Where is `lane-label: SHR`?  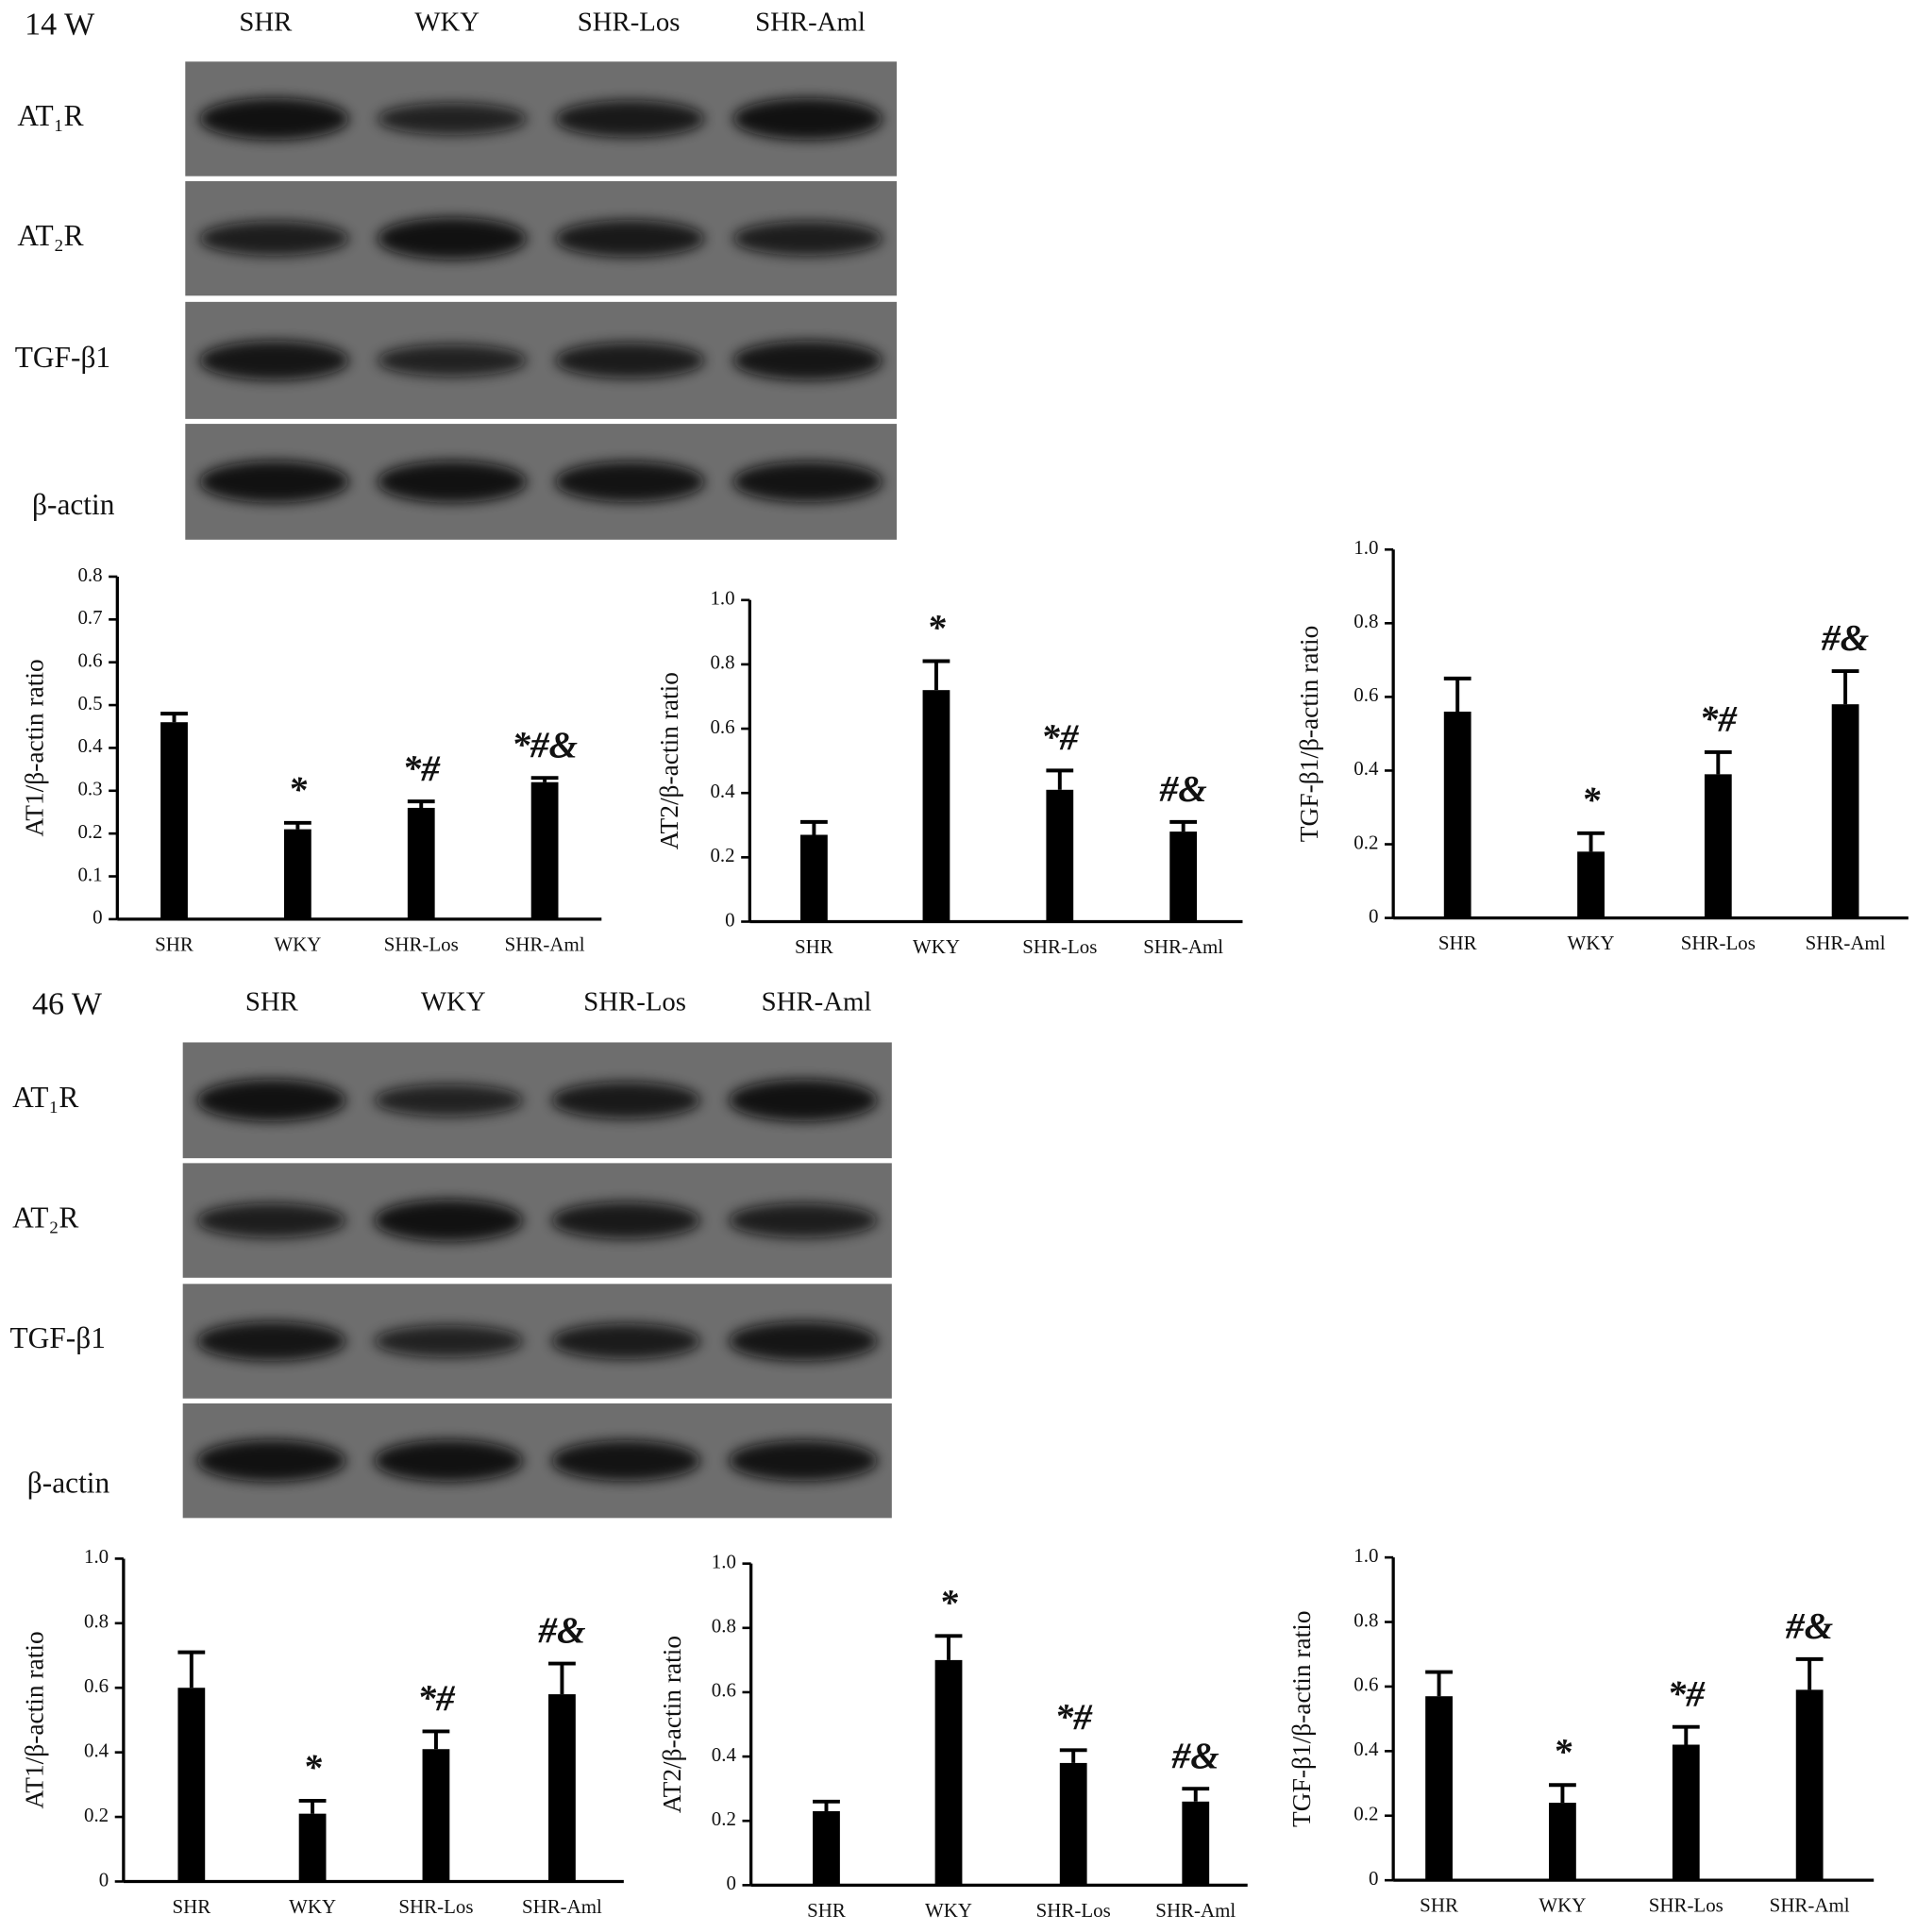
lane-label: SHR is located at coordinates (272, 1002).